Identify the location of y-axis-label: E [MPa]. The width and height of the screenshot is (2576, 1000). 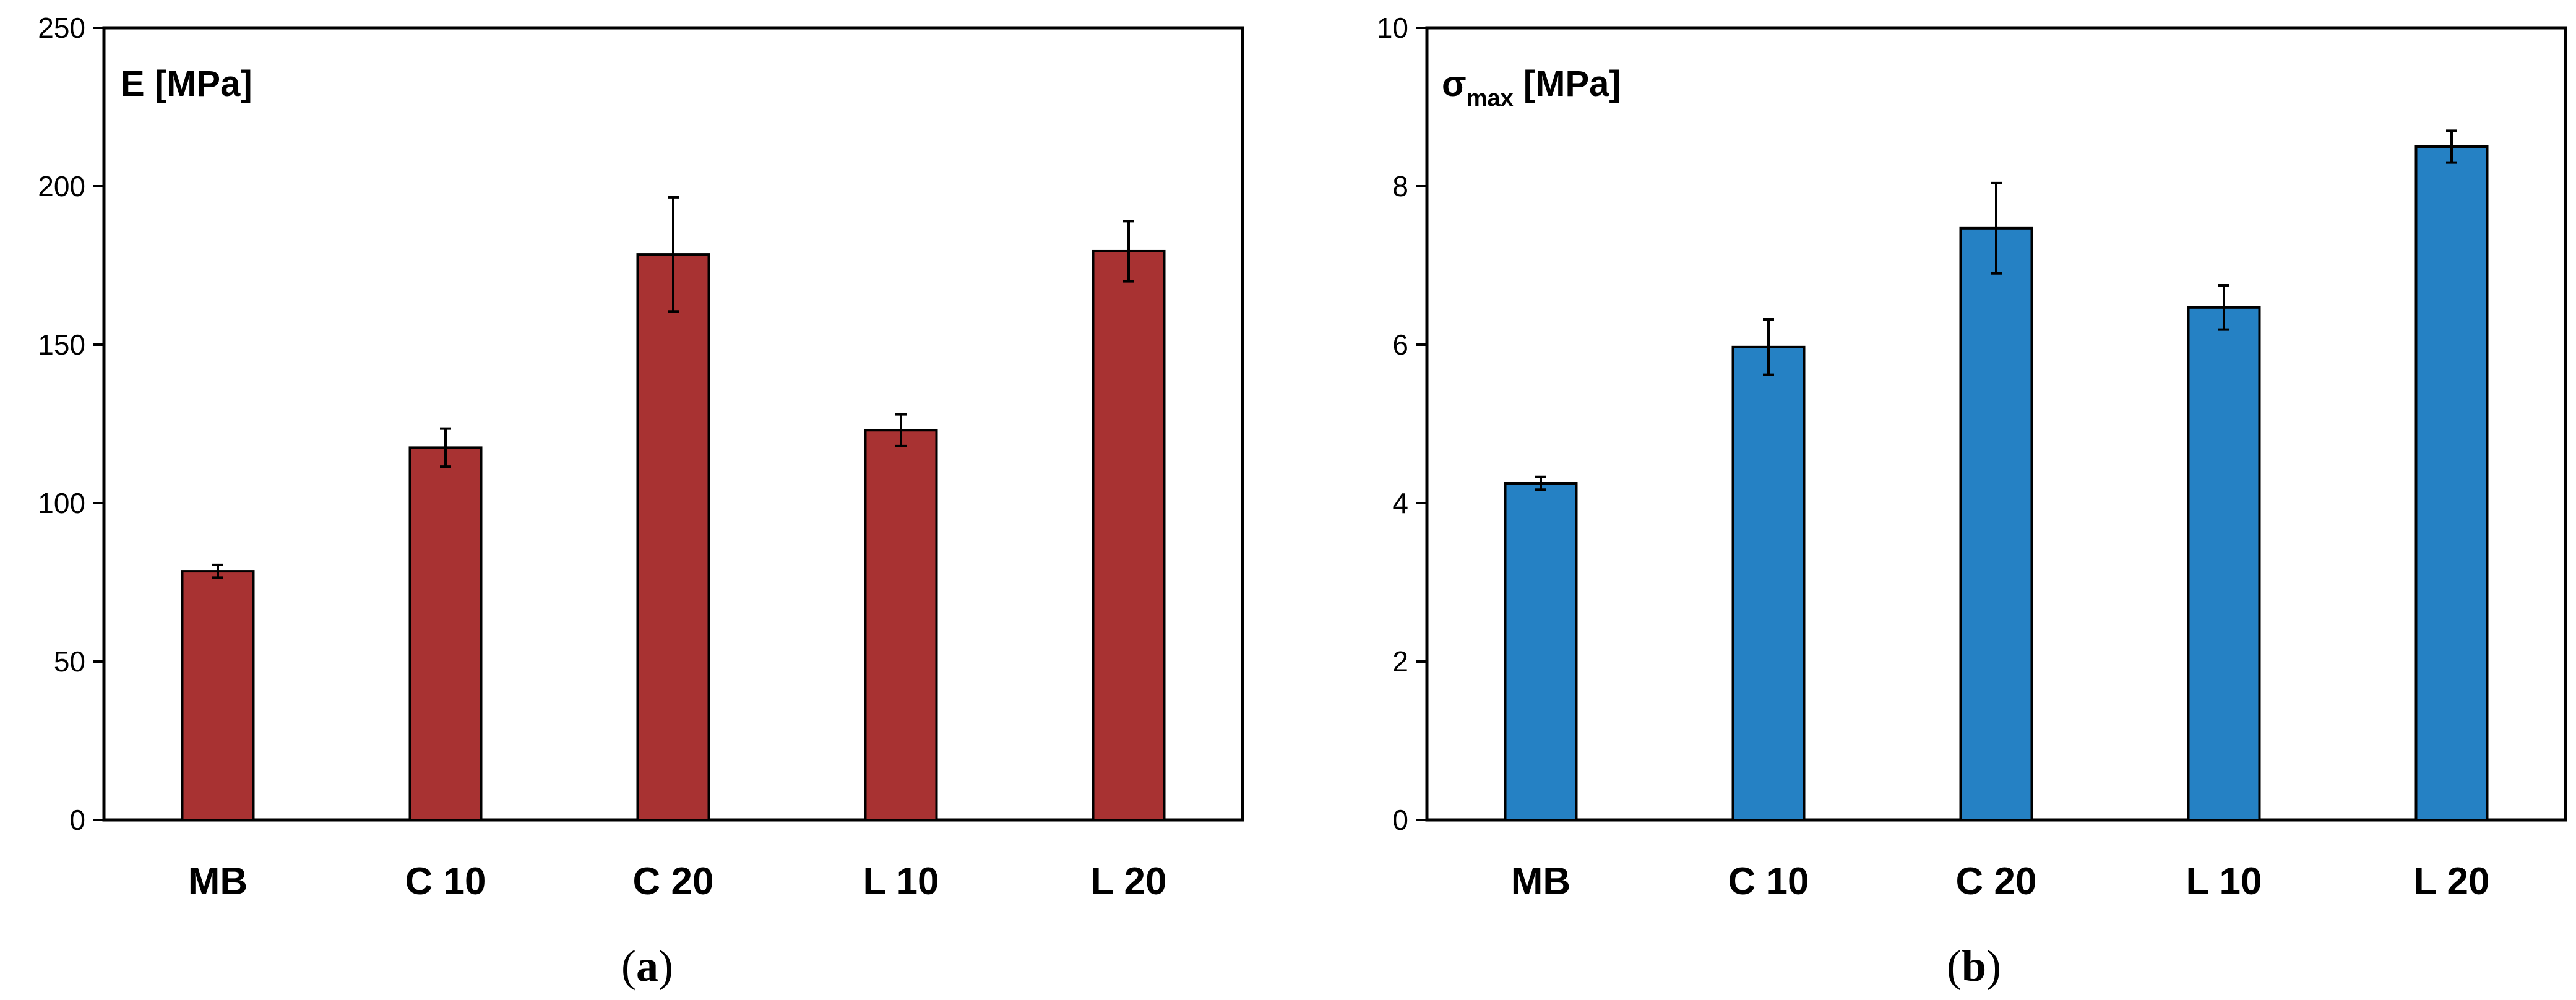
(186, 84).